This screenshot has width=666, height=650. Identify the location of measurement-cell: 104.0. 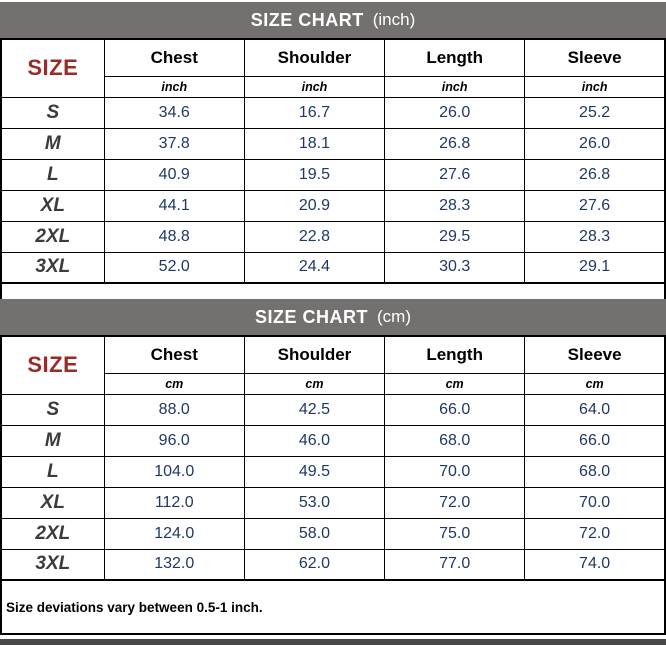
(174, 471).